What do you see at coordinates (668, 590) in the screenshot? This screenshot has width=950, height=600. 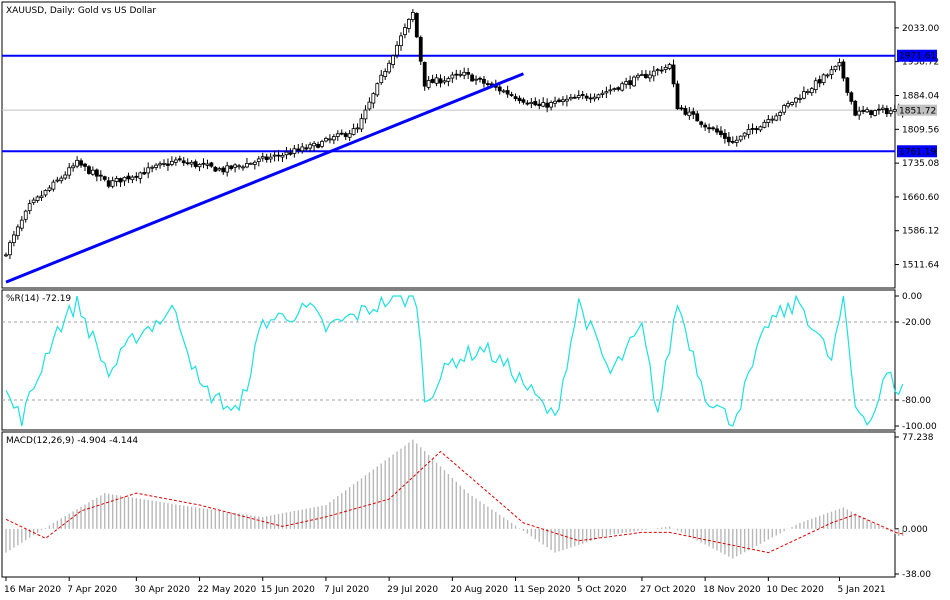 I see `time-tick-label: 27 Oct 2020` at bounding box center [668, 590].